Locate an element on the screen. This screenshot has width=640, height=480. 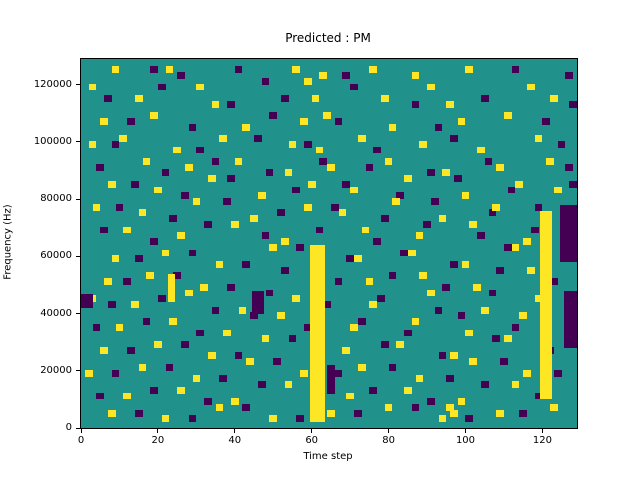
chart-title: Predicted : PM is located at coordinates (328, 38).